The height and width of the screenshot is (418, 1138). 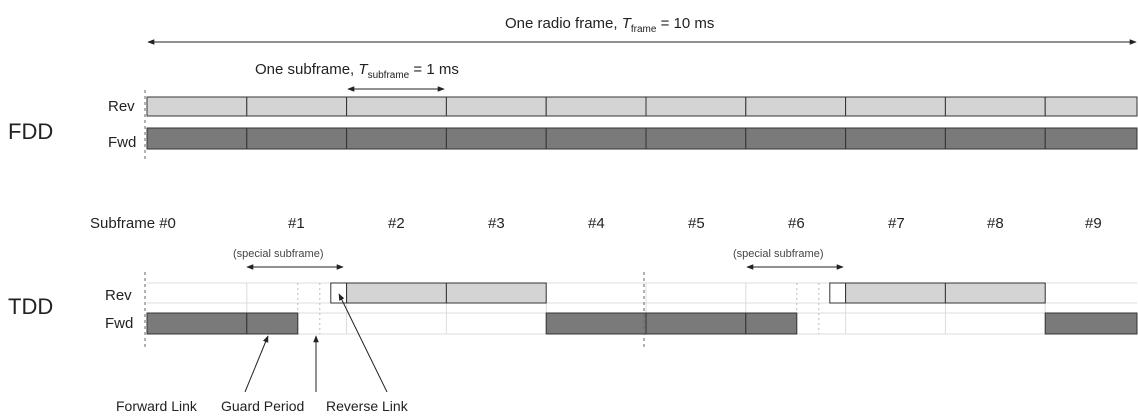 I want to click on fdd-rev-label: Rev, so click(x=121, y=106).